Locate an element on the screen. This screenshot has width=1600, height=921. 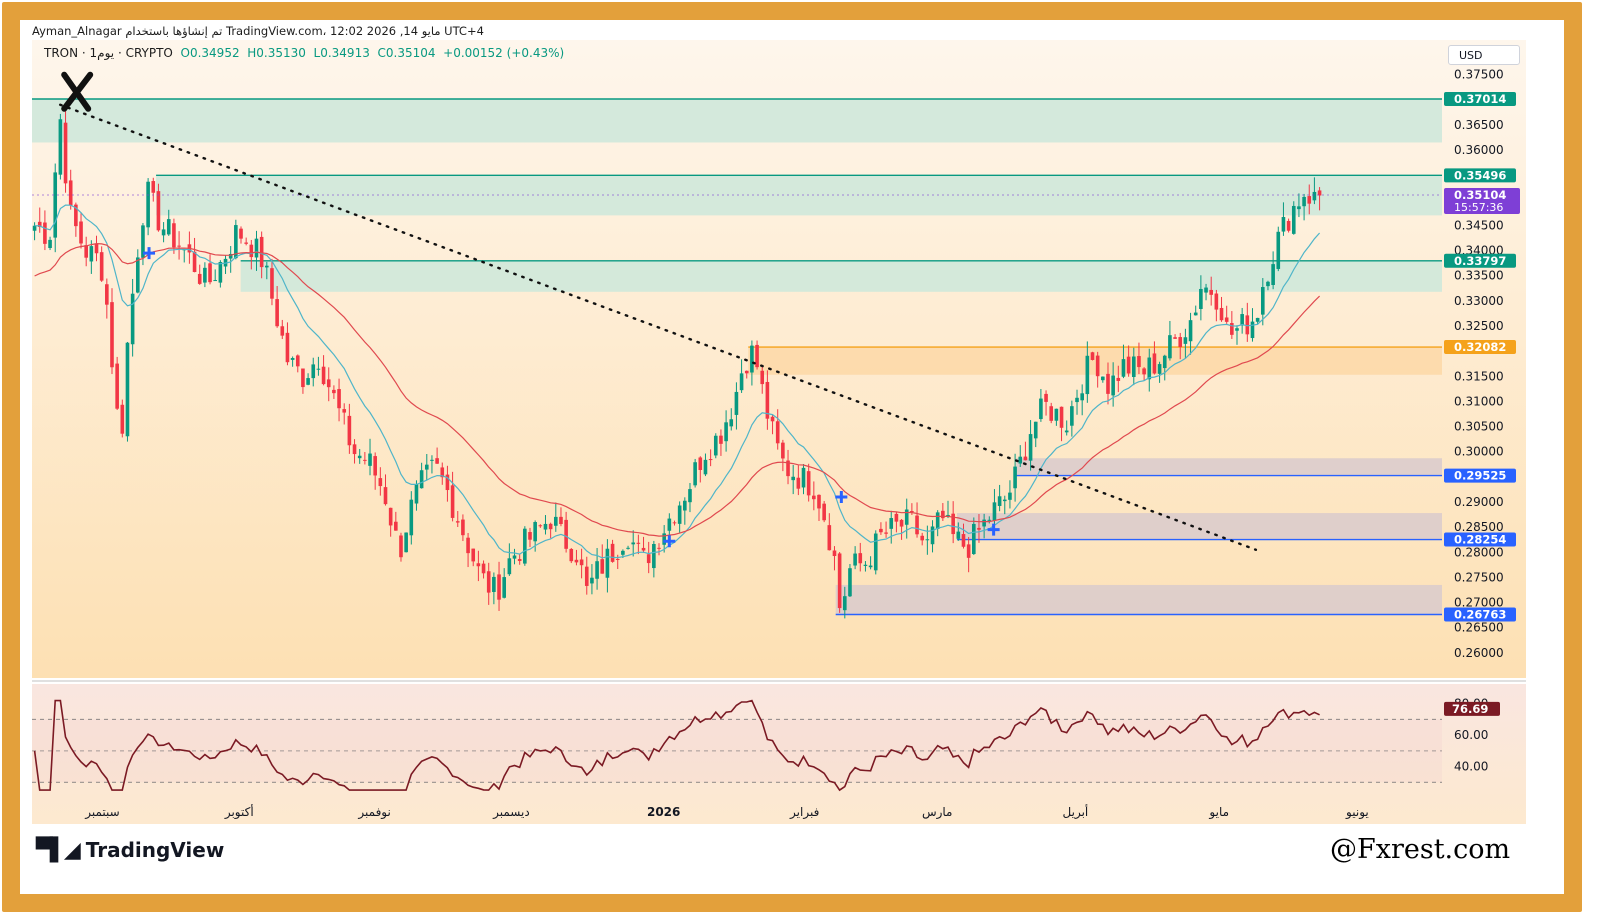
y-axis-tick: 0.27500 is located at coordinates (1479, 577).